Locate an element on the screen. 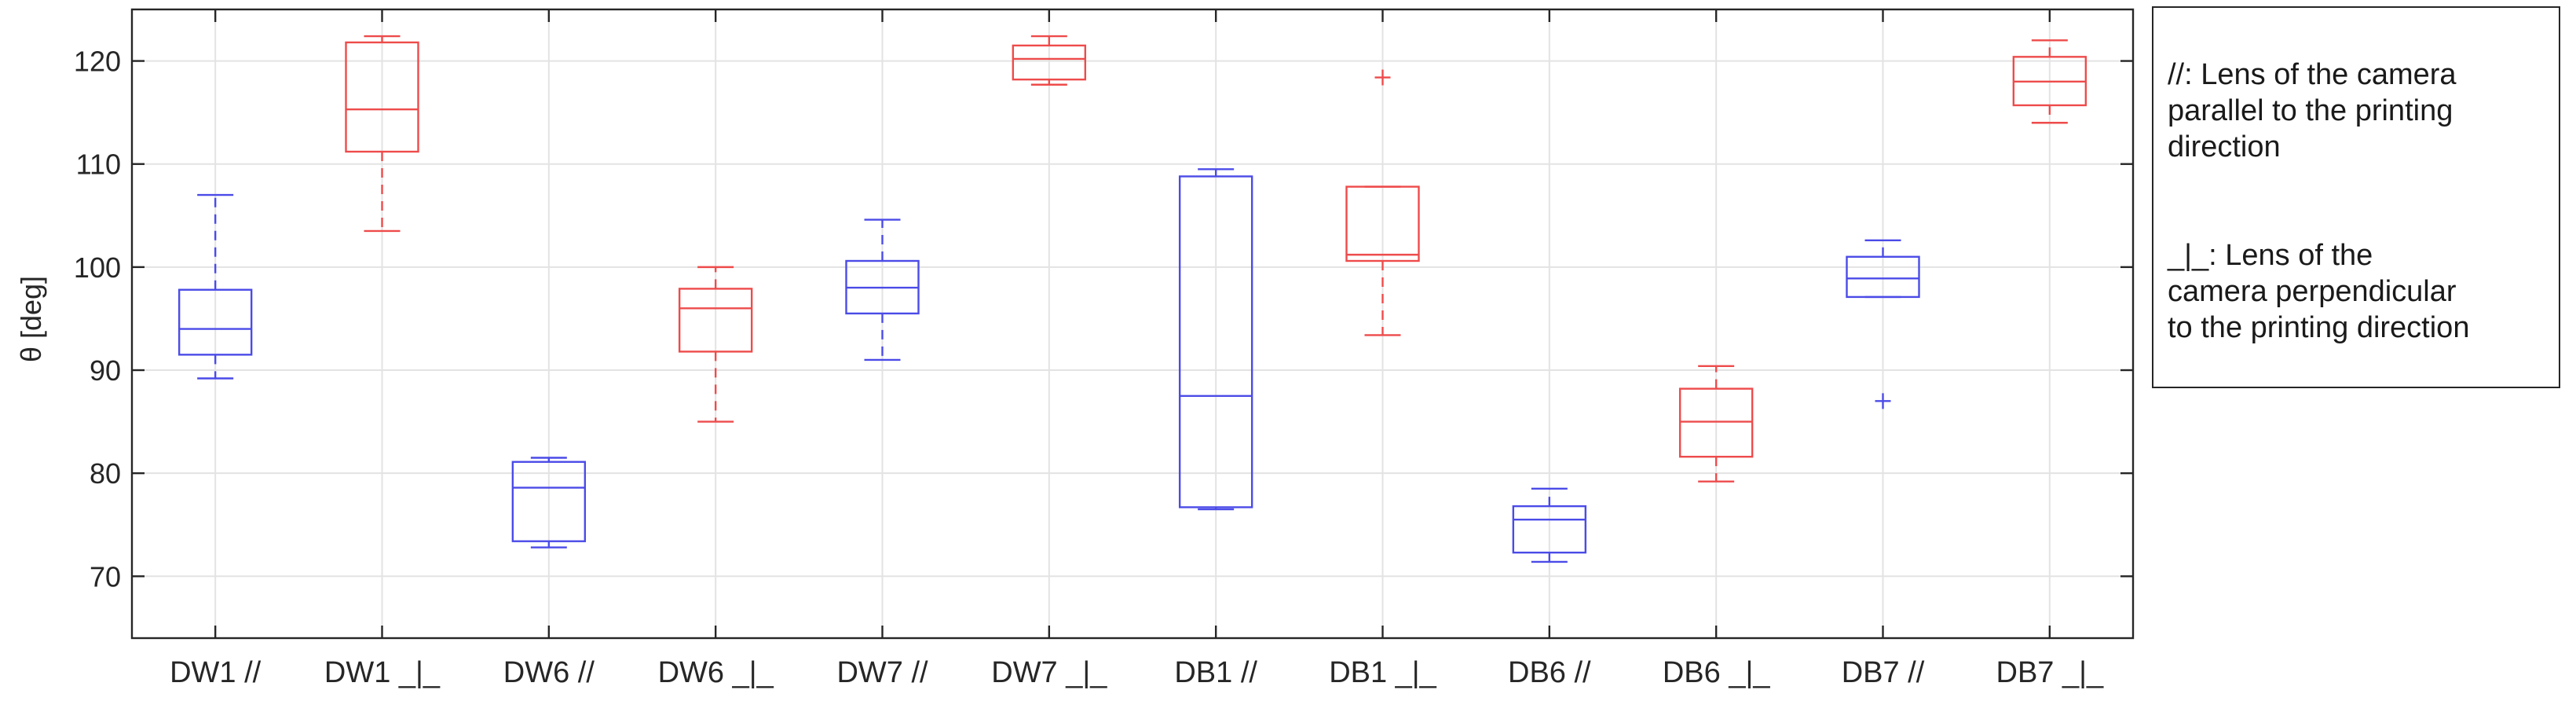 The image size is (2576, 712). y-axis-label: θ [deg] is located at coordinates (31, 319).